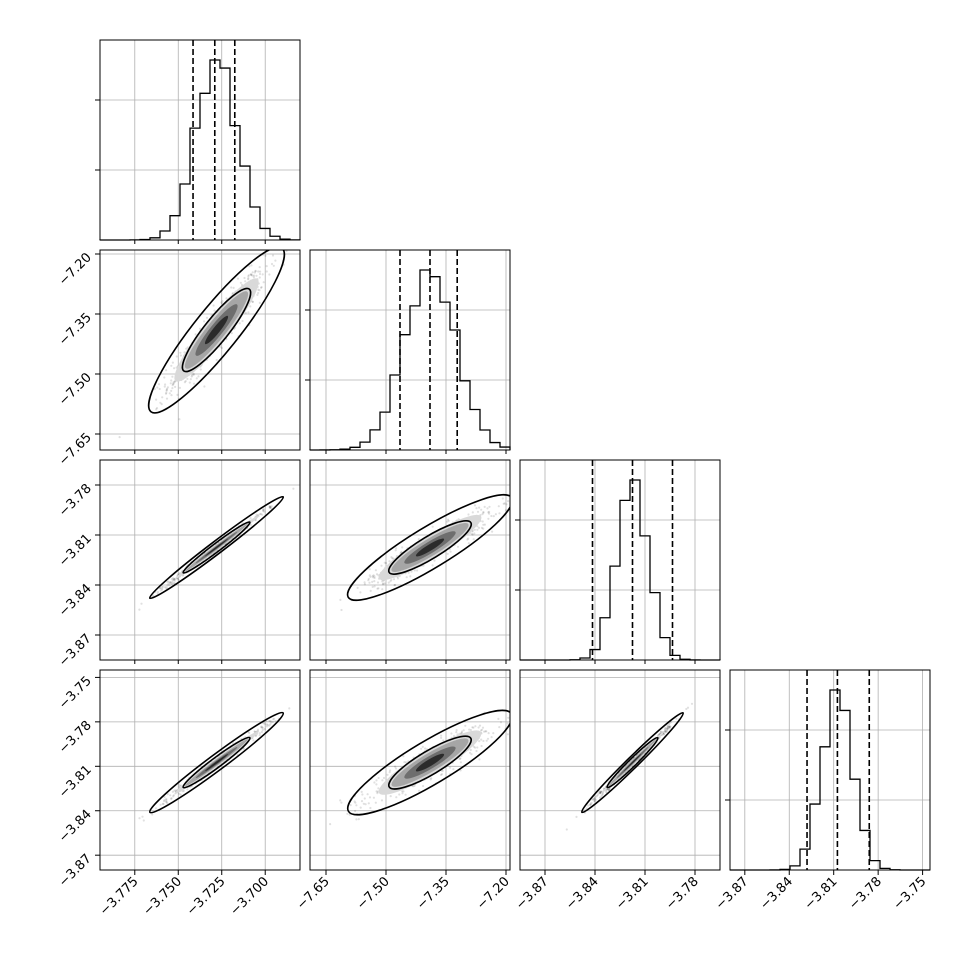 This screenshot has width=970, height=970. Describe the element at coordinates (682, 893) in the screenshot. I see `x-tick-label: −3.78` at that location.